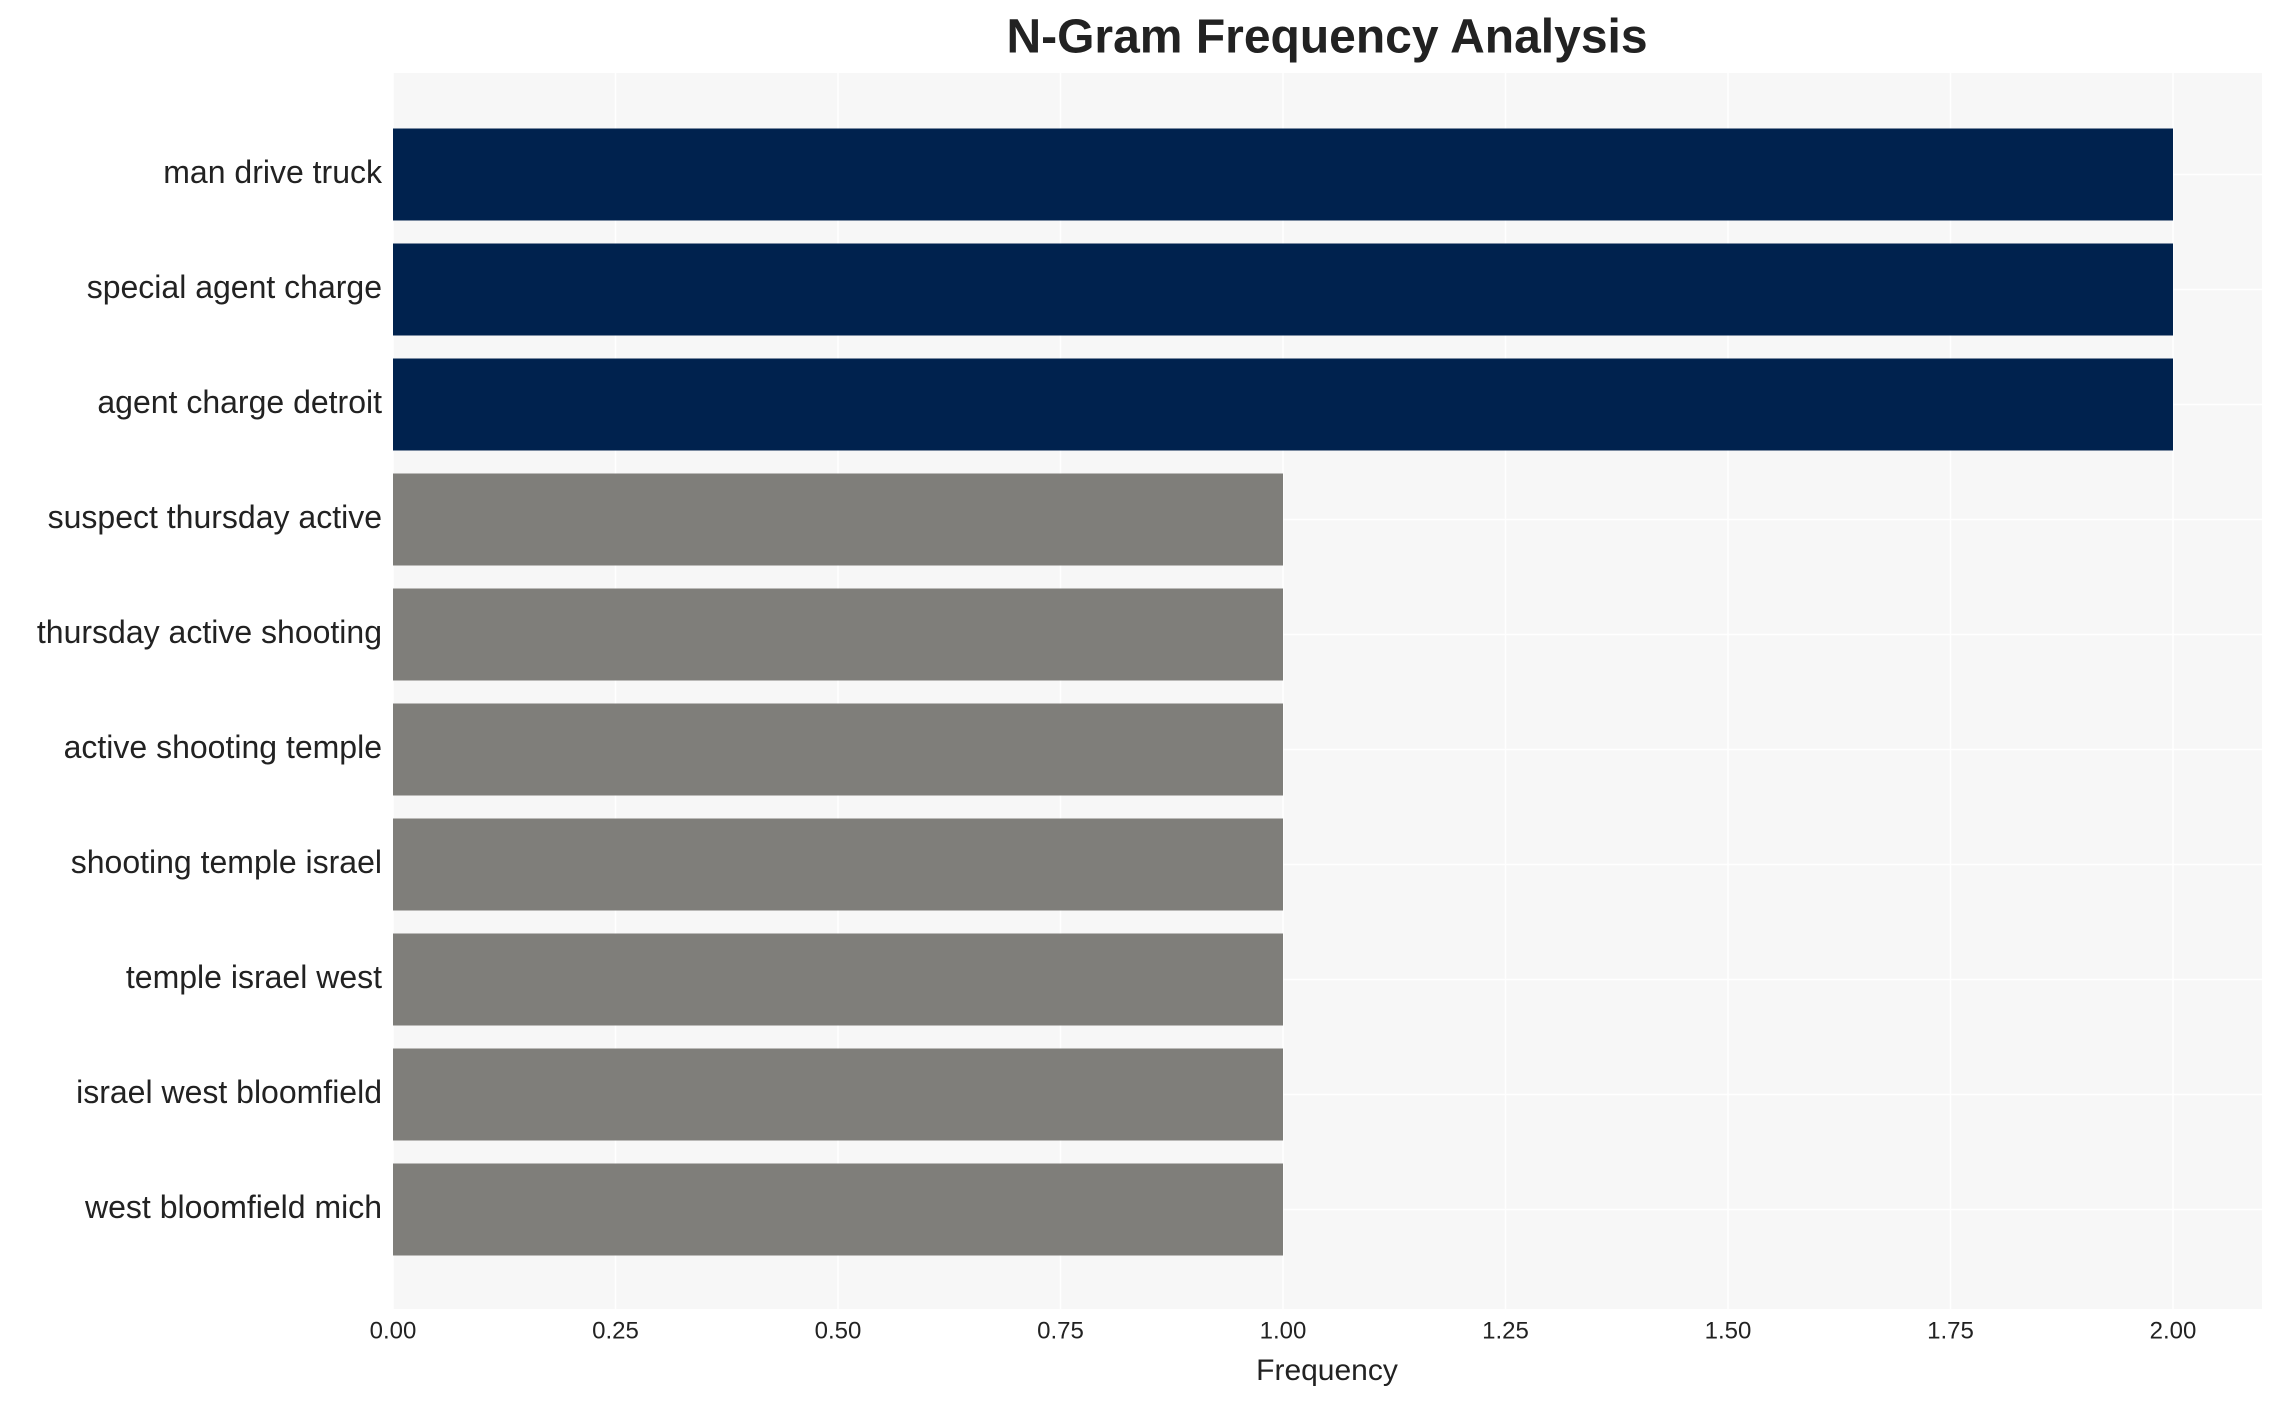 The width and height of the screenshot is (2269, 1407). I want to click on x-axis-label: Frequency, so click(1327, 1370).